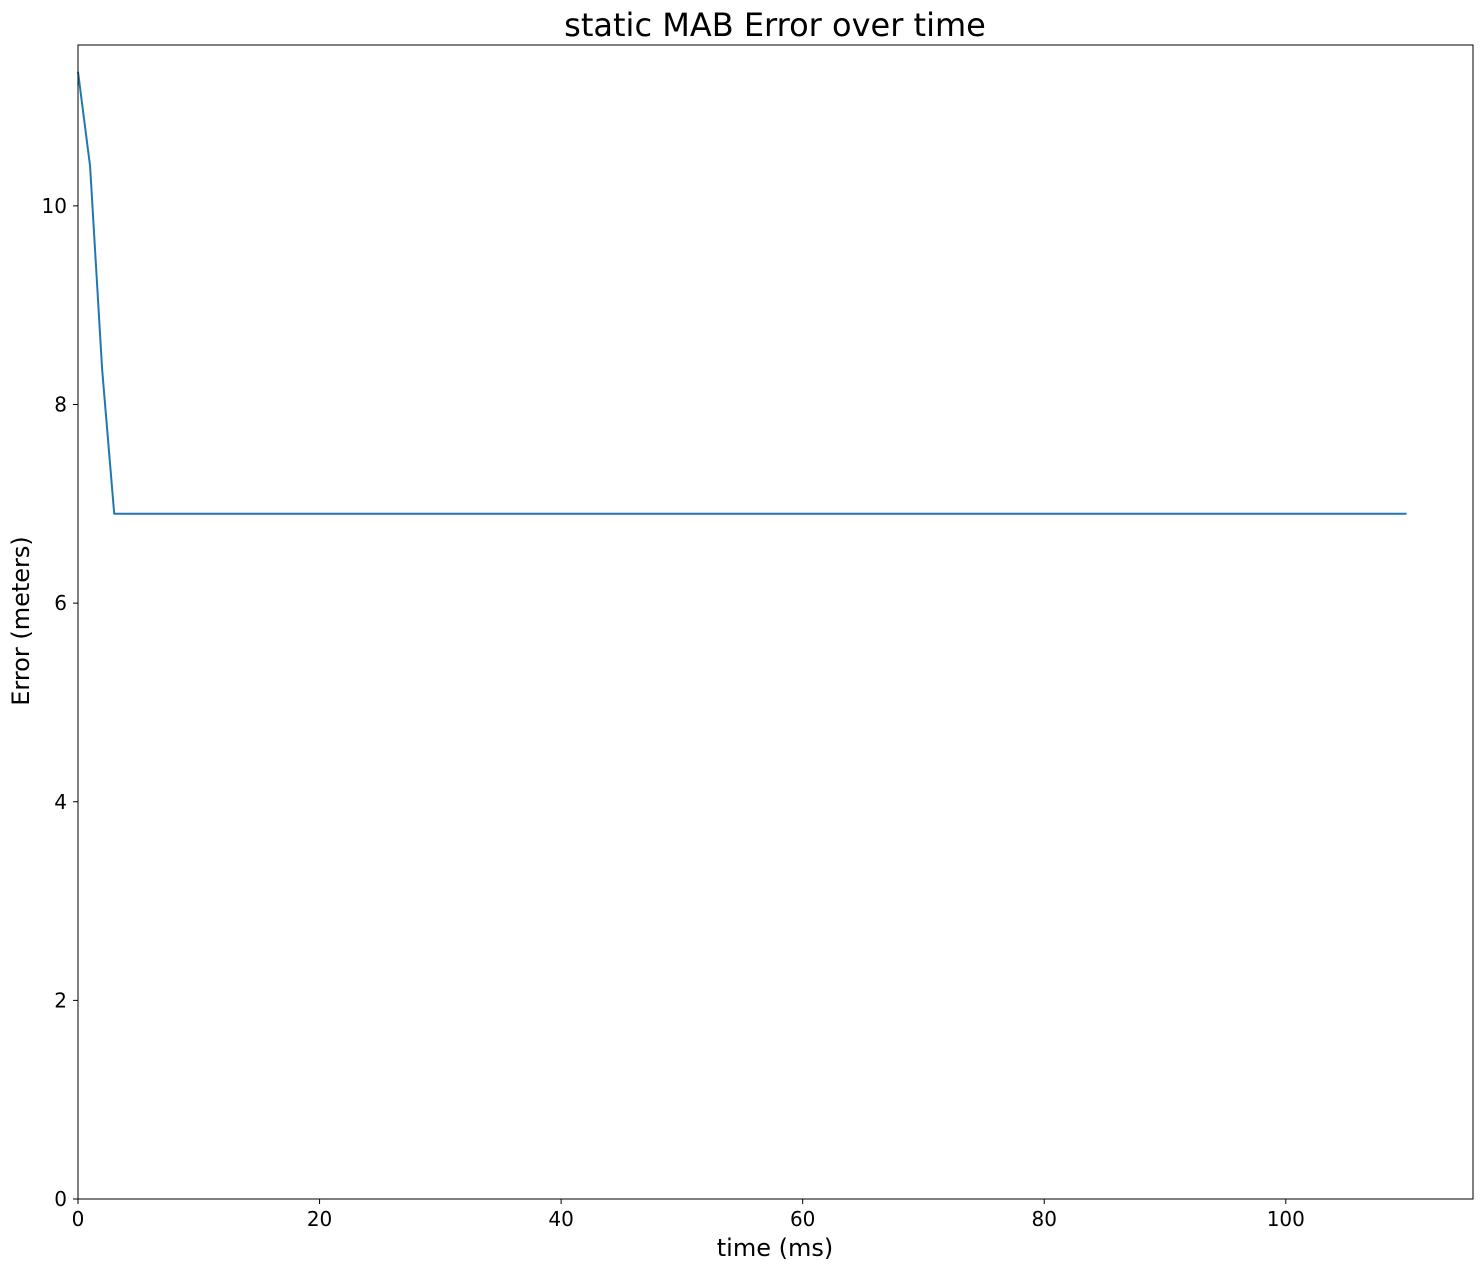 This screenshot has height=1271, width=1482. Describe the element at coordinates (60, 802) in the screenshot. I see `y-tick-label-4: 4` at that location.